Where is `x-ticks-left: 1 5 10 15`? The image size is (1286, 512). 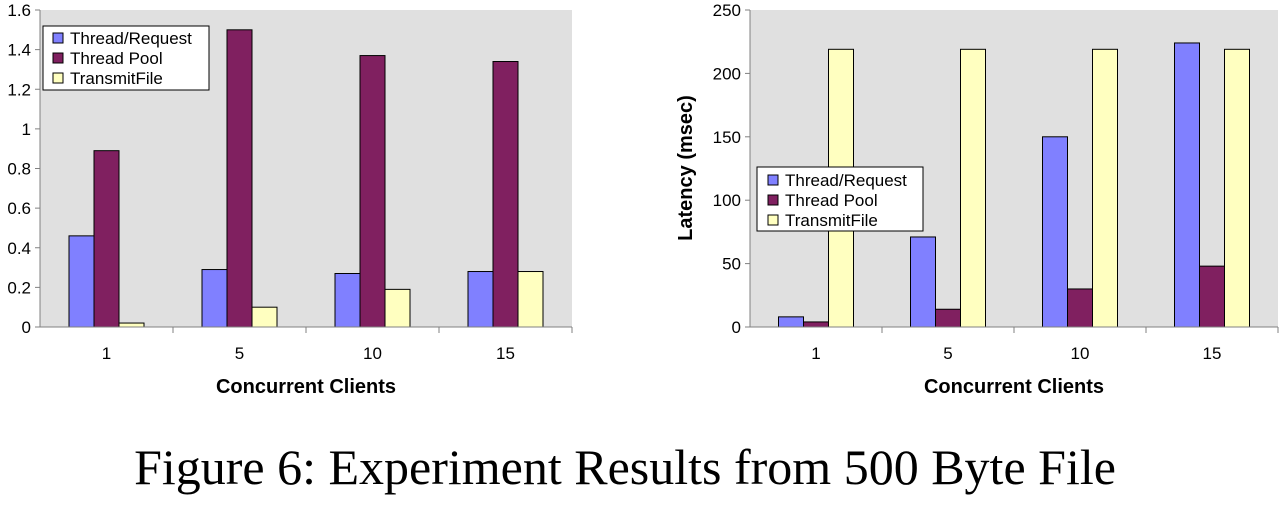
x-ticks-left: 1 5 10 15 is located at coordinates (337, 345).